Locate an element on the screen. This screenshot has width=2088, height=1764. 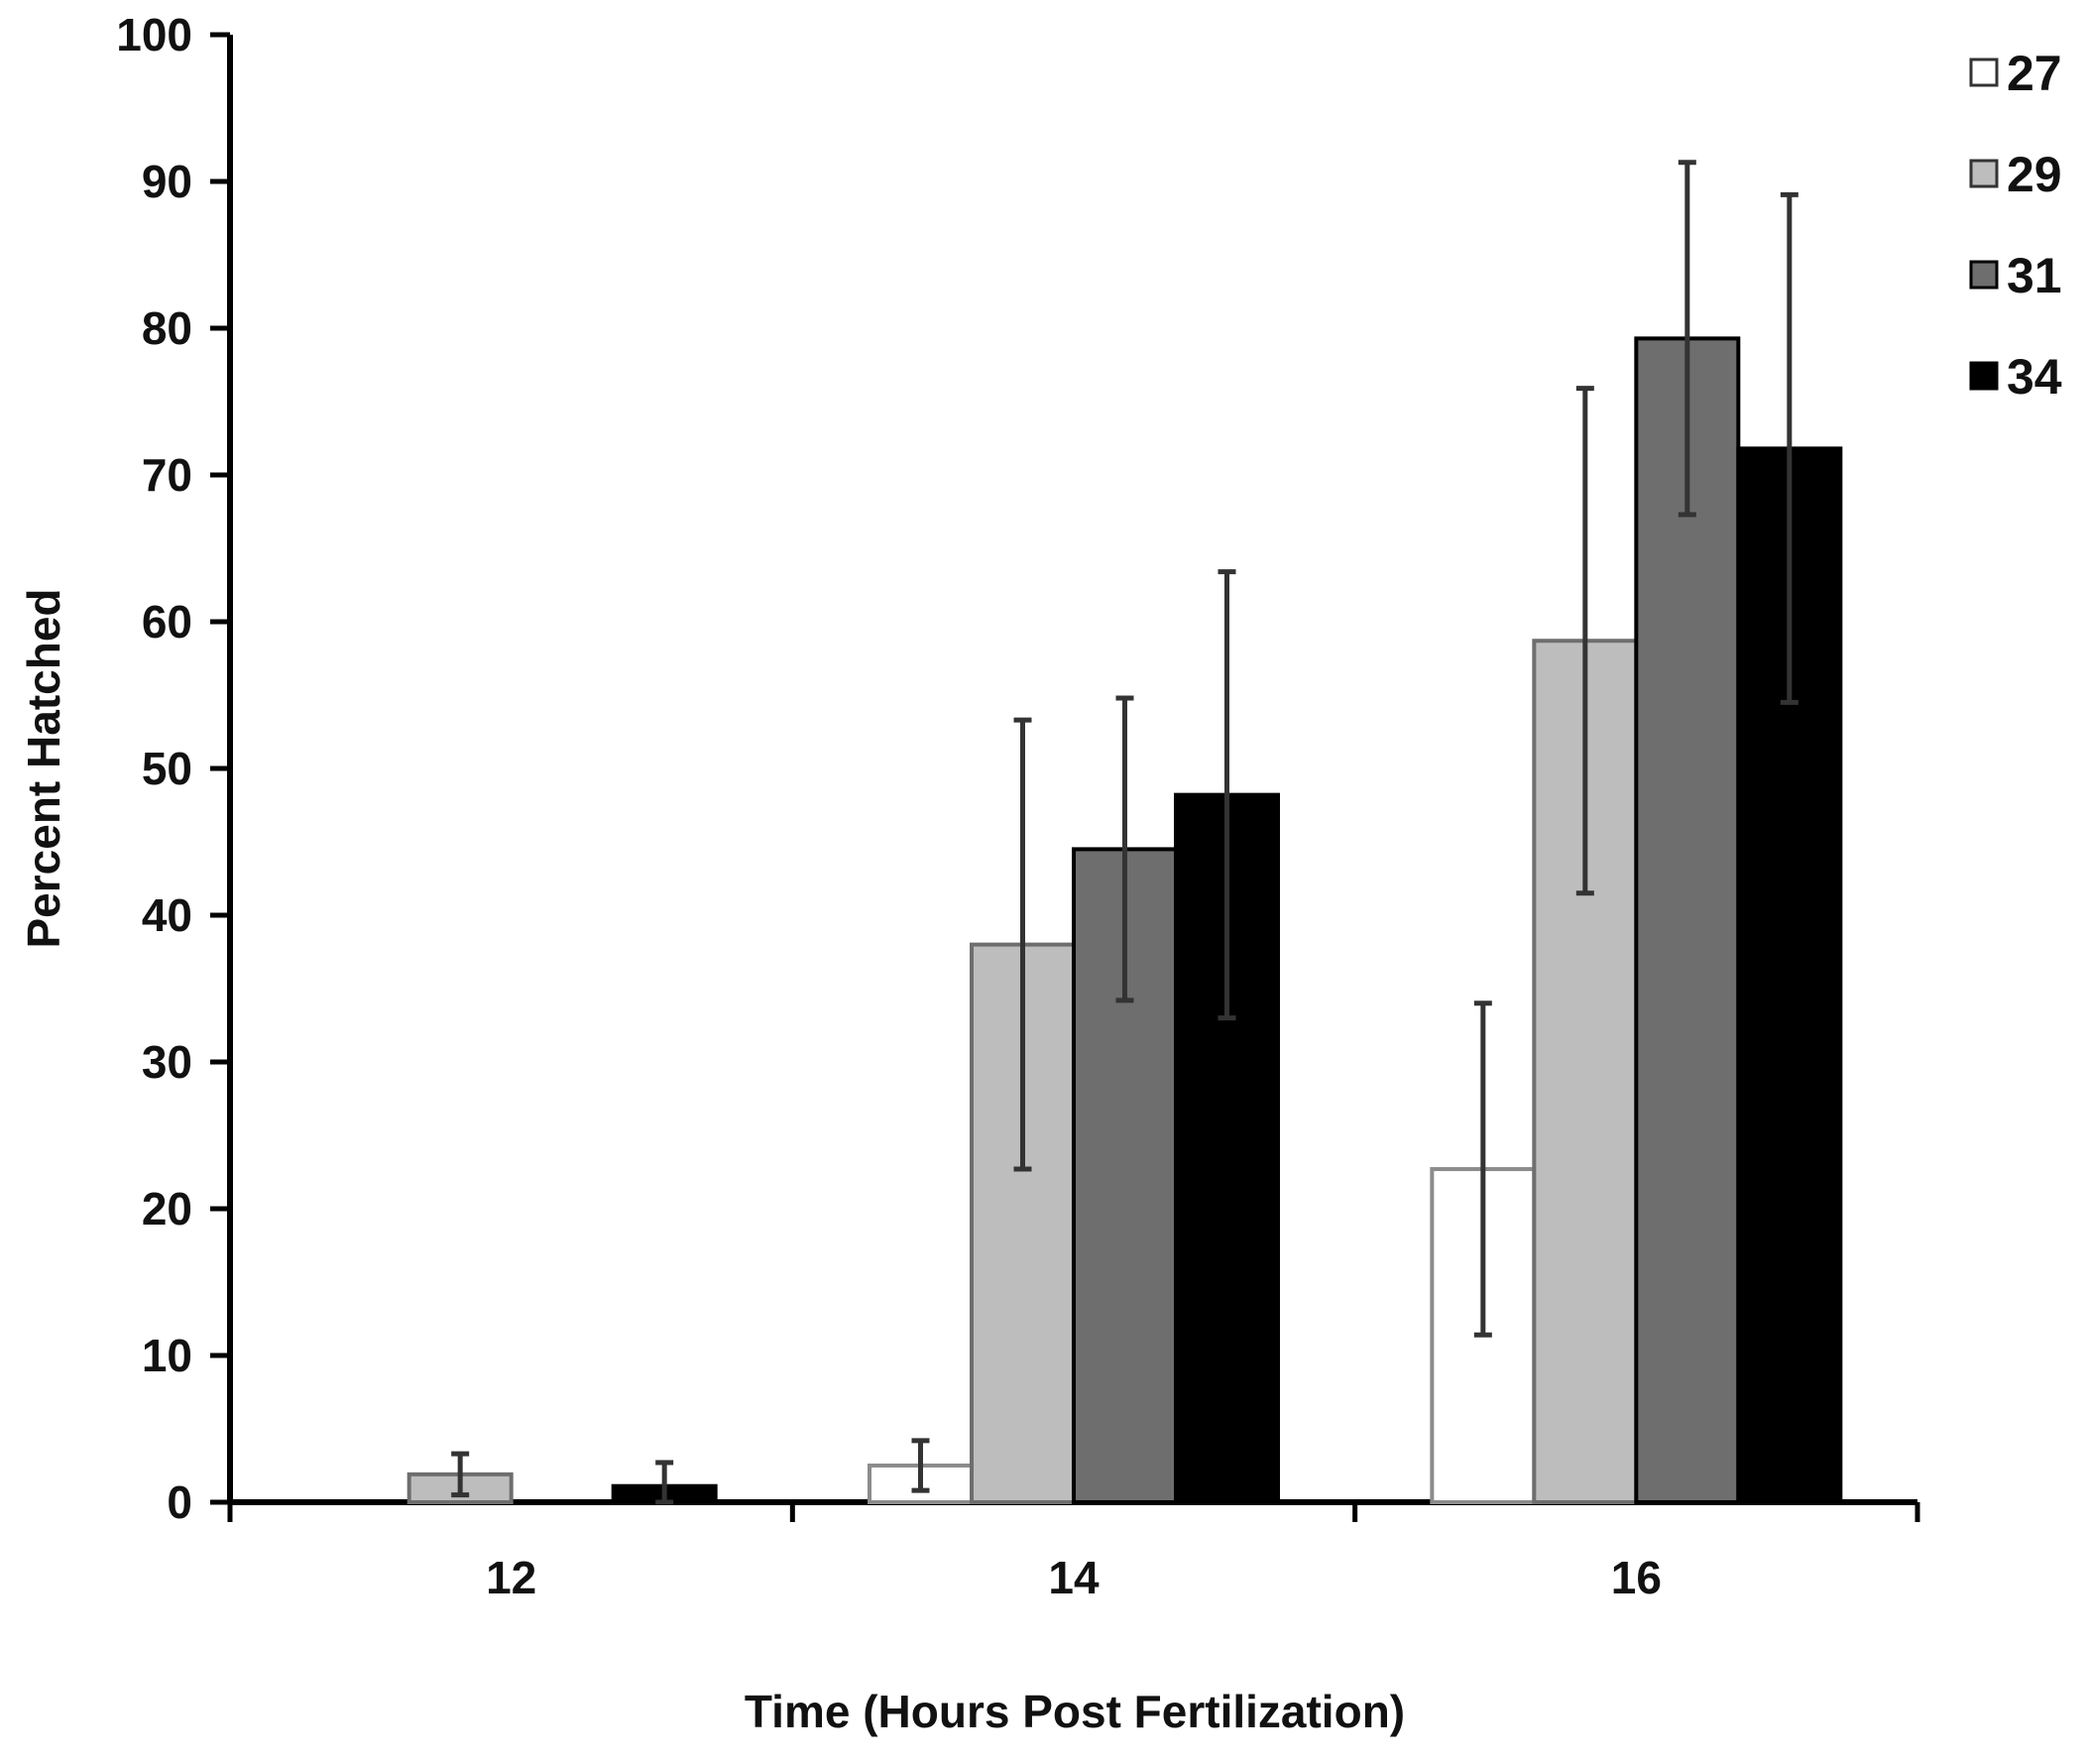
legend-item-34: 34 is located at coordinates (2015, 377).